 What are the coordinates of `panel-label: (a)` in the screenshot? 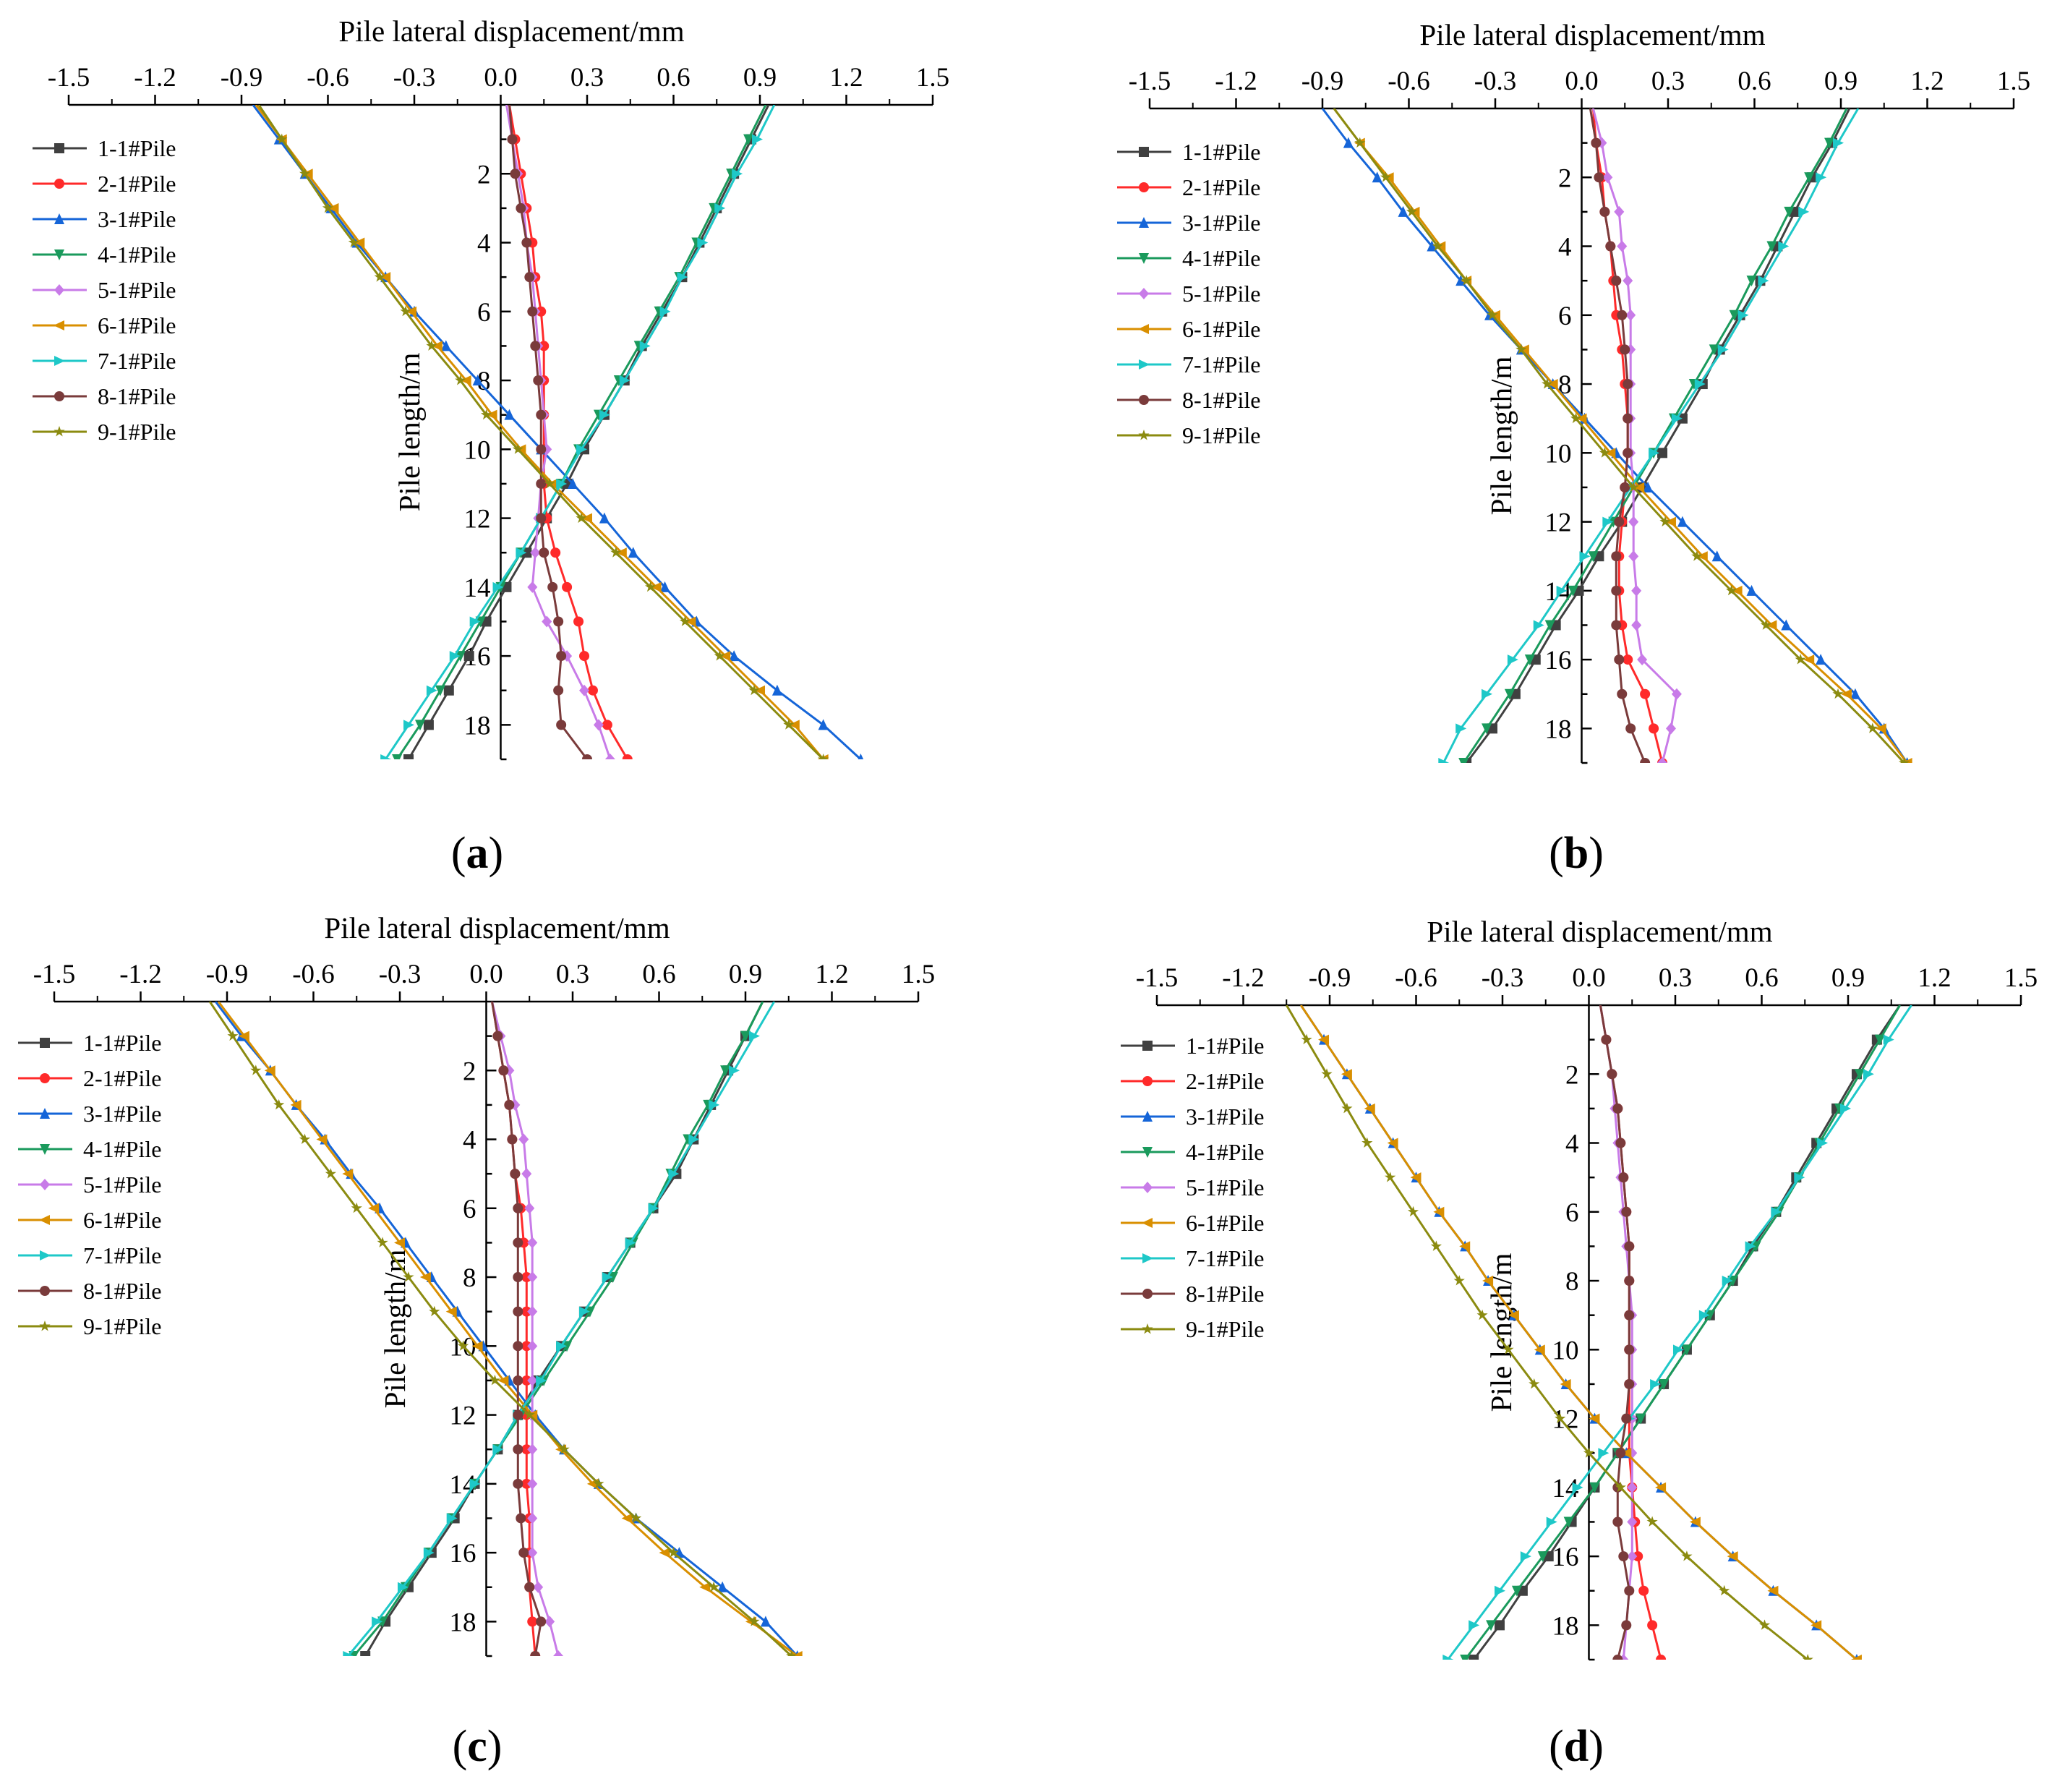 It's located at (477, 853).